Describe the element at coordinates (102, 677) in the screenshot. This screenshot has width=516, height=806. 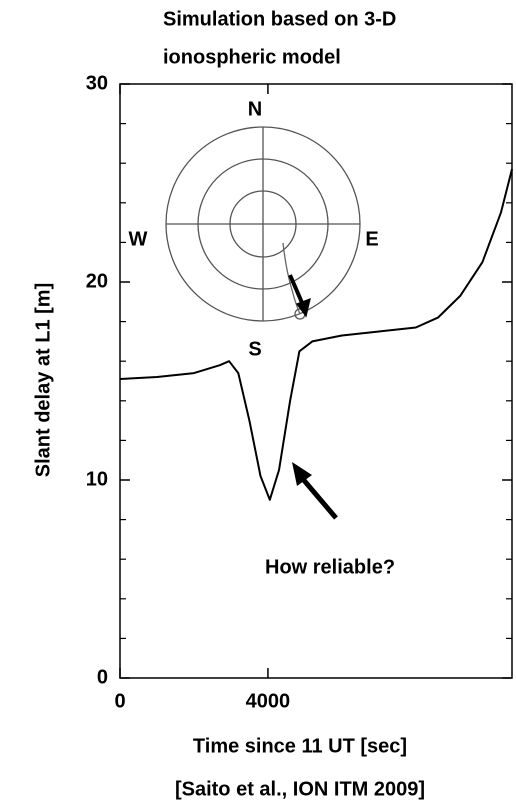
I see `y-tick-label: 0` at that location.